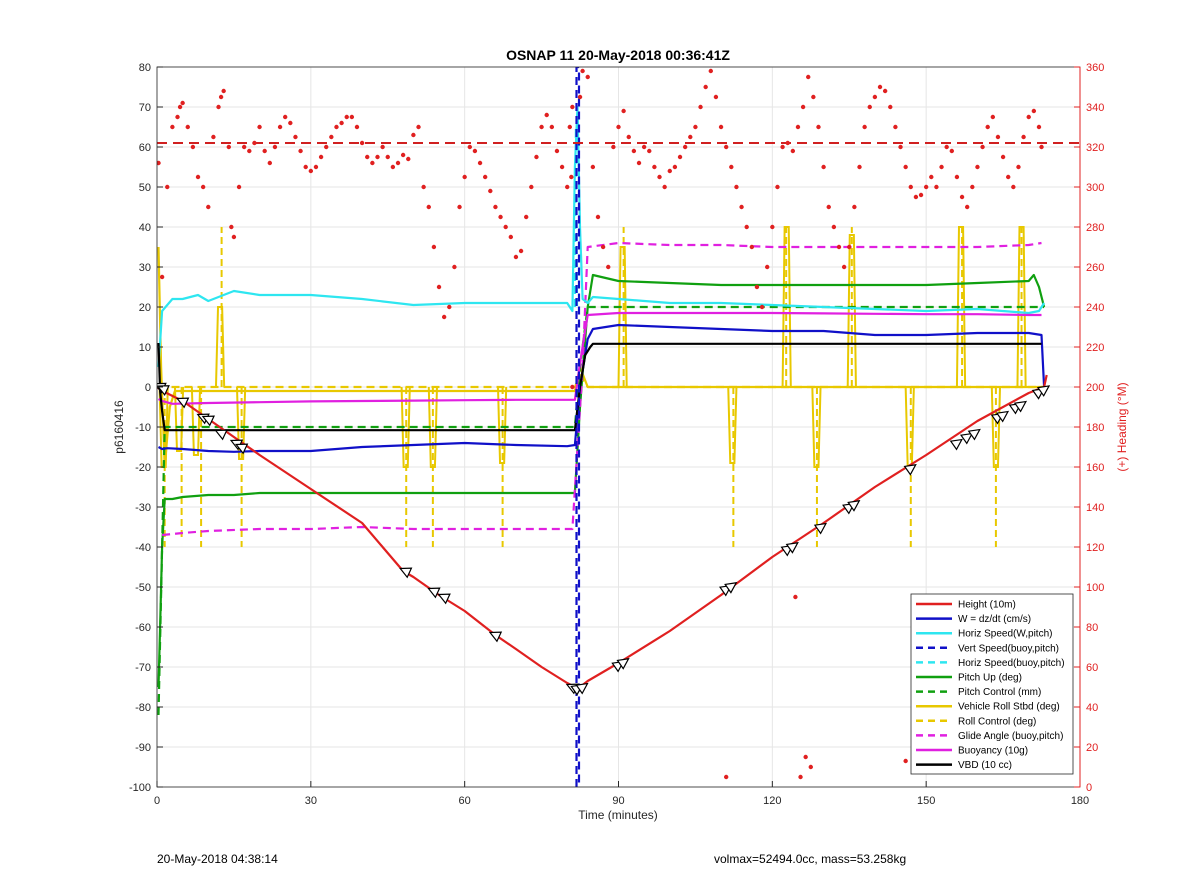 This screenshot has height=885, width=1200. I want to click on chart-title: OSNAP 11 20-May-2018 00:36:41Z, so click(618, 55).